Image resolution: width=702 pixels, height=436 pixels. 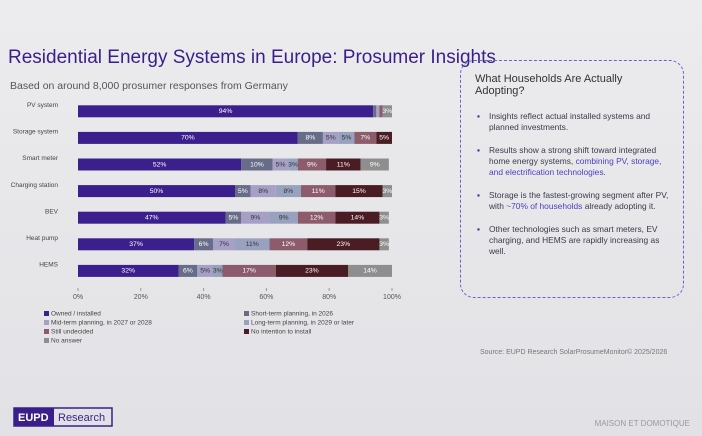 I want to click on legend-label: No answer, so click(x=67, y=341).